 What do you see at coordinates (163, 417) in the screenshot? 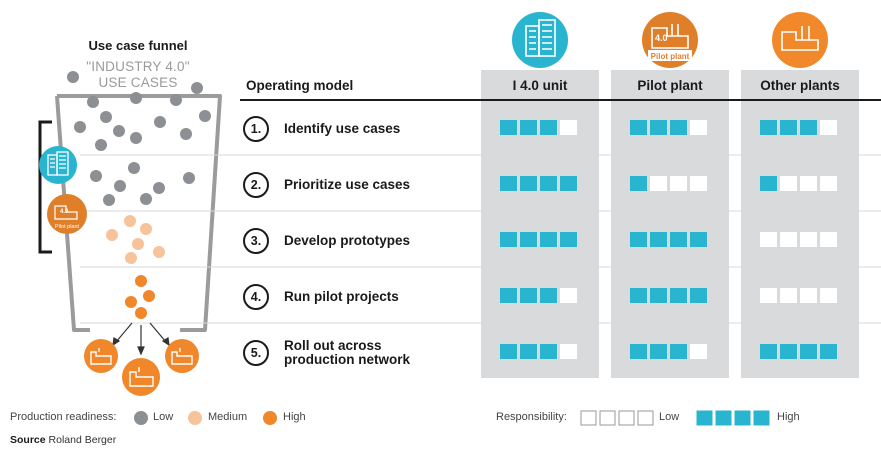
I see `legend-low-label: Low` at bounding box center [163, 417].